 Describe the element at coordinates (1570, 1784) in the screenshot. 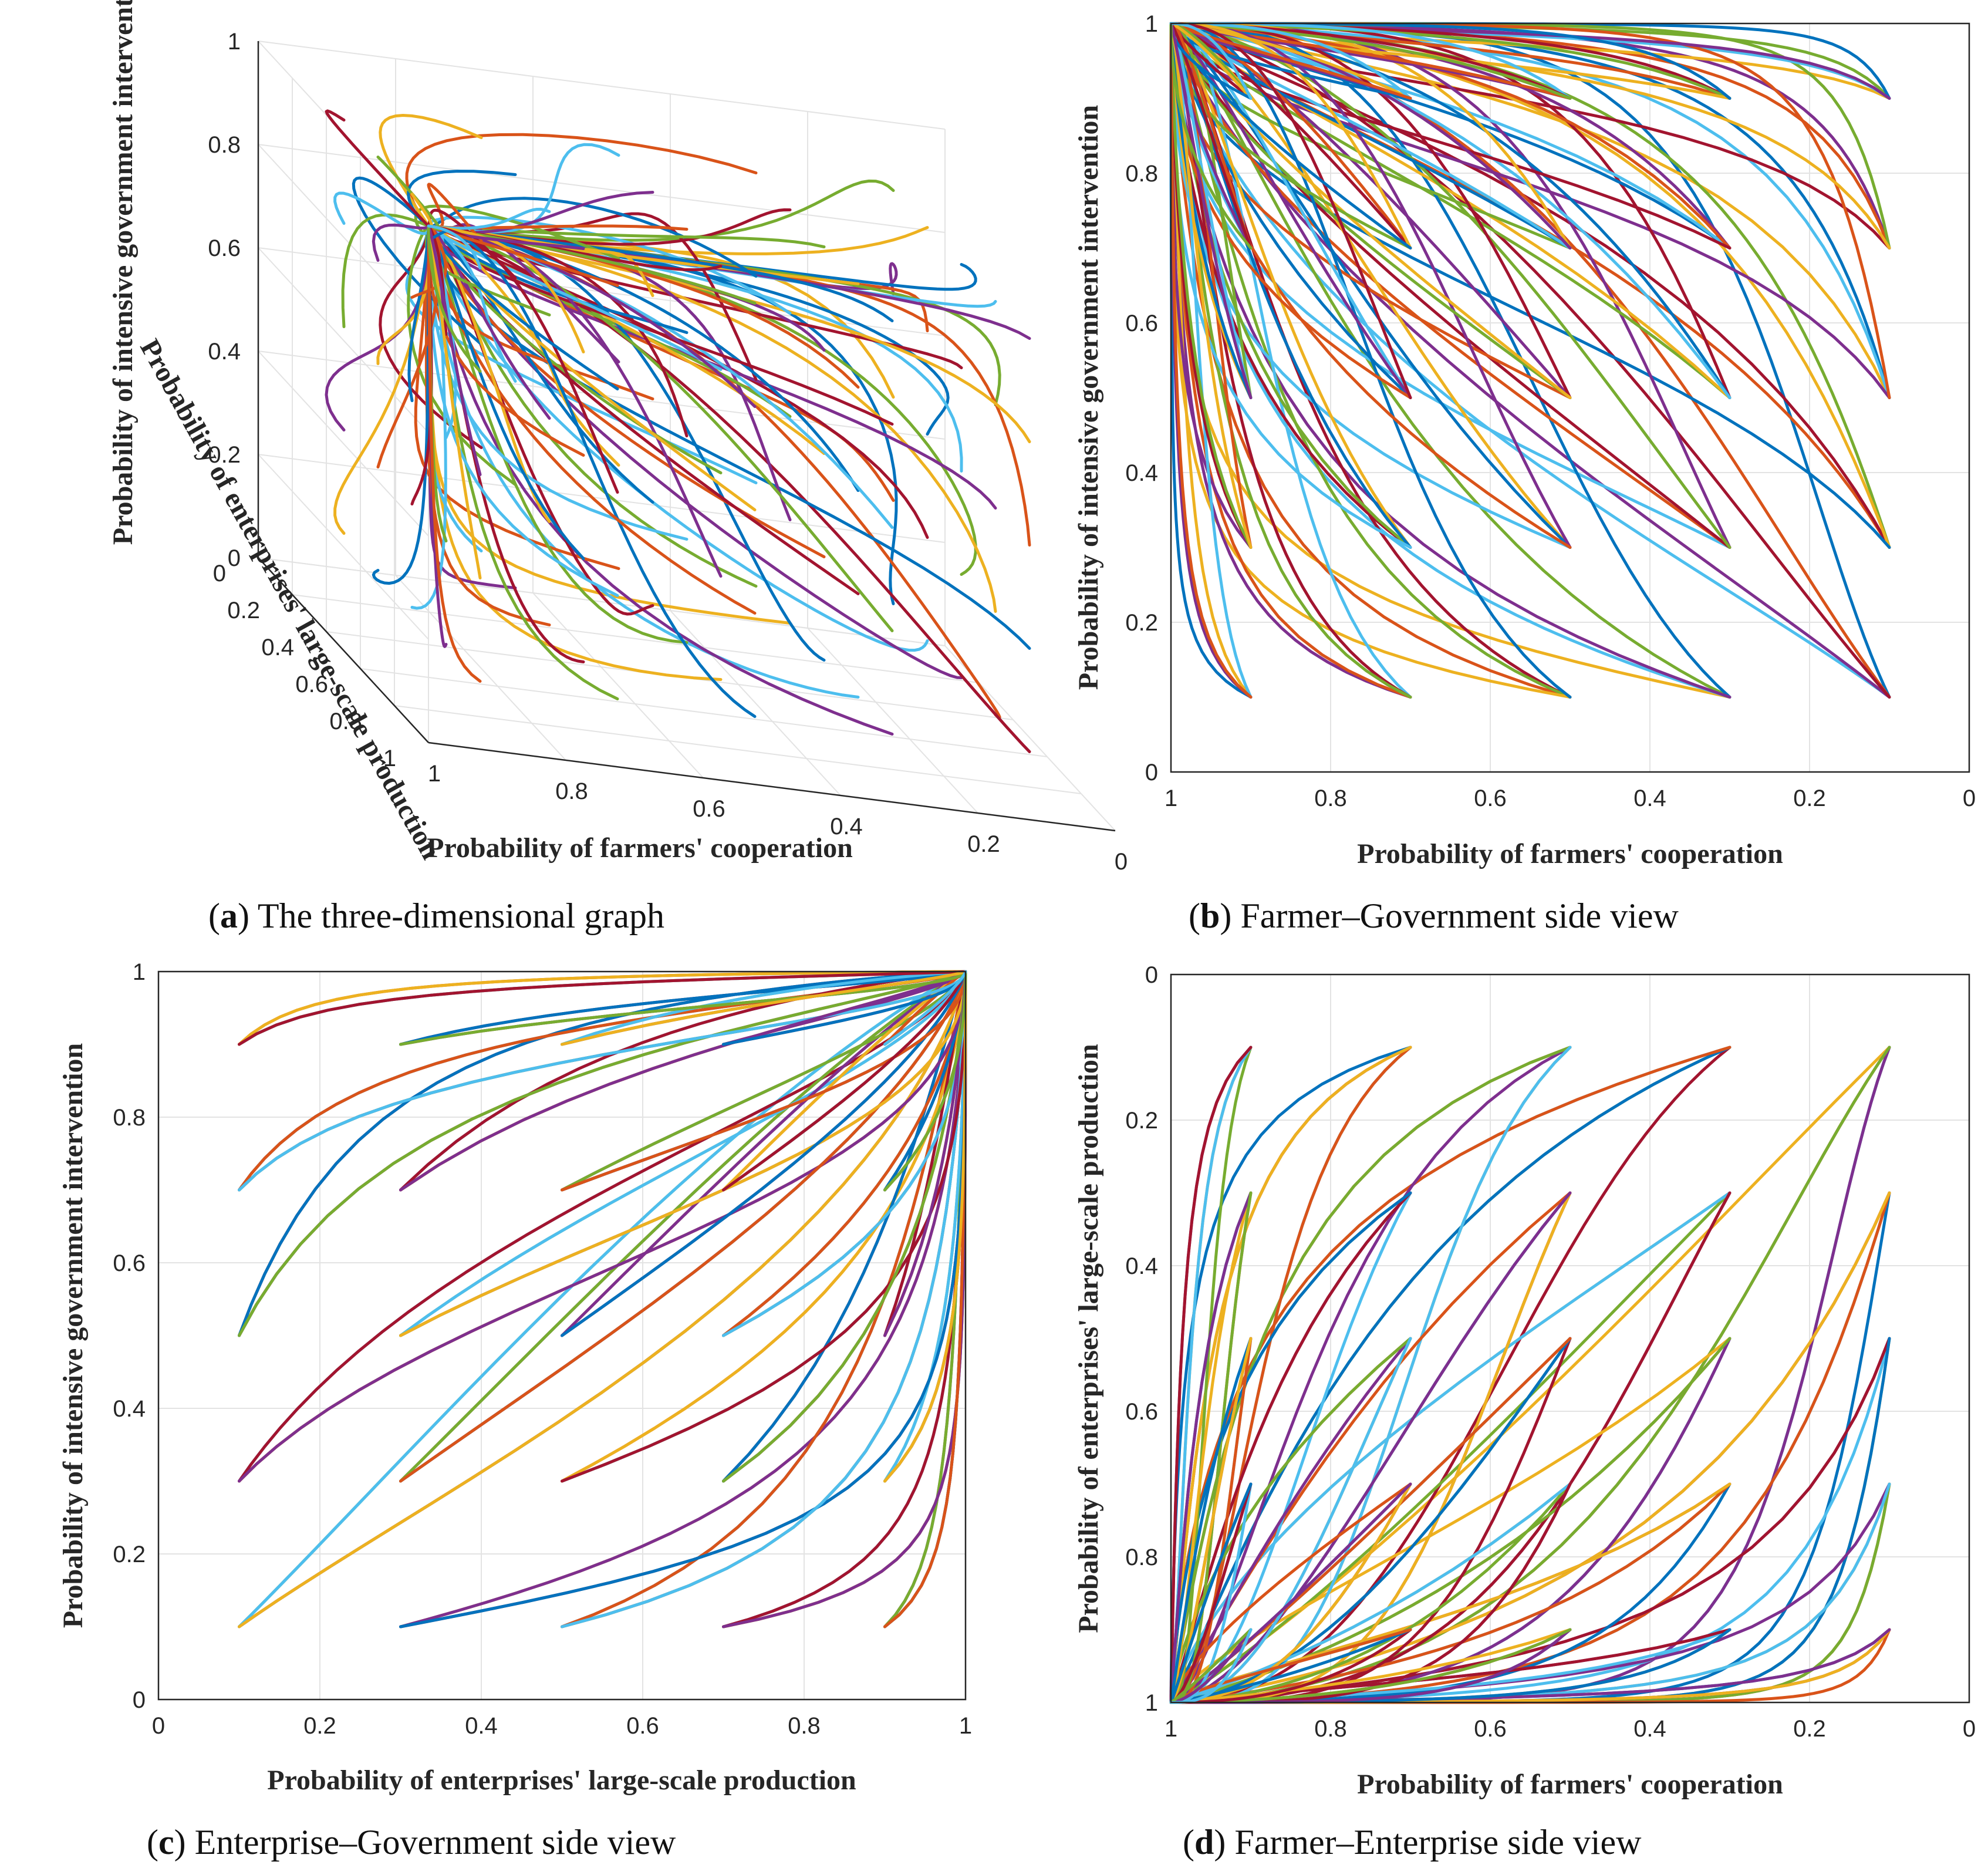

I see `panel-d-x-axis-label: Probability of farmers' cooperation` at that location.